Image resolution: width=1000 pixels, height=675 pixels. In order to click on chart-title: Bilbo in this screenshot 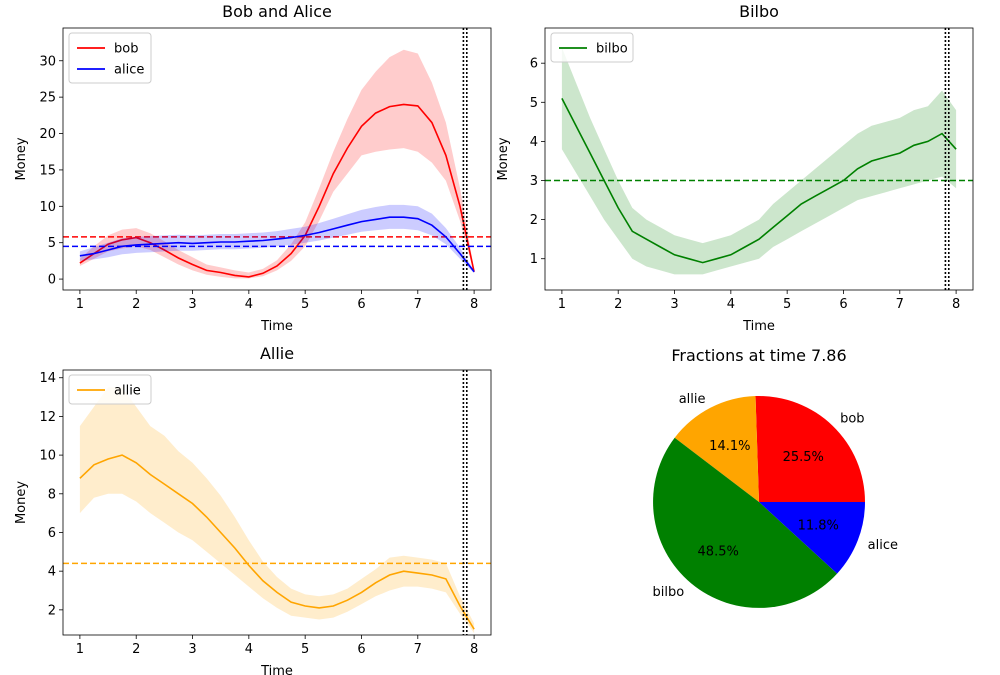, I will do `click(759, 11)`.